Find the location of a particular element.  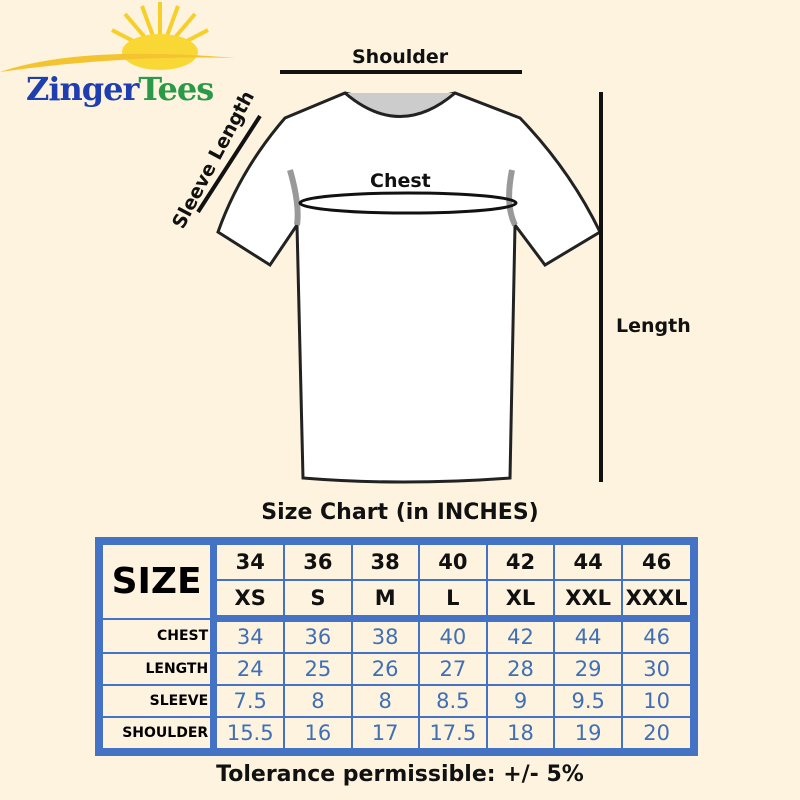

measurement-cell: 18 is located at coordinates (520, 734).